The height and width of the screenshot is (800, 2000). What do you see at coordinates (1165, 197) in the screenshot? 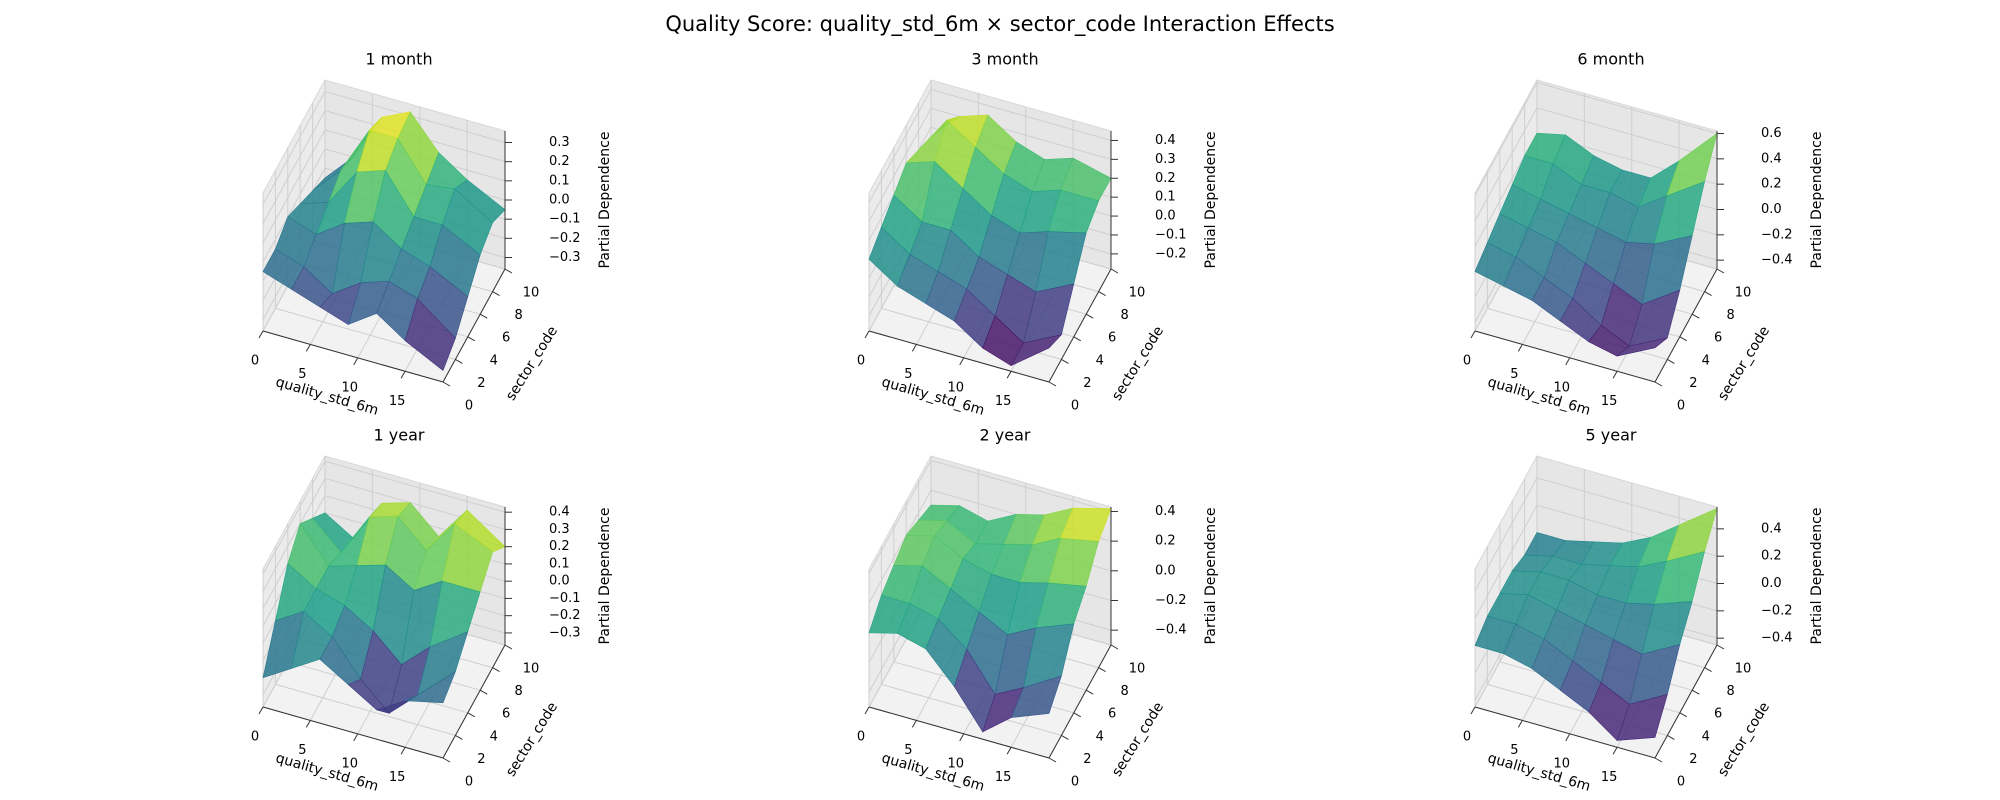
I see `z-tick-label: 0.1` at bounding box center [1165, 197].